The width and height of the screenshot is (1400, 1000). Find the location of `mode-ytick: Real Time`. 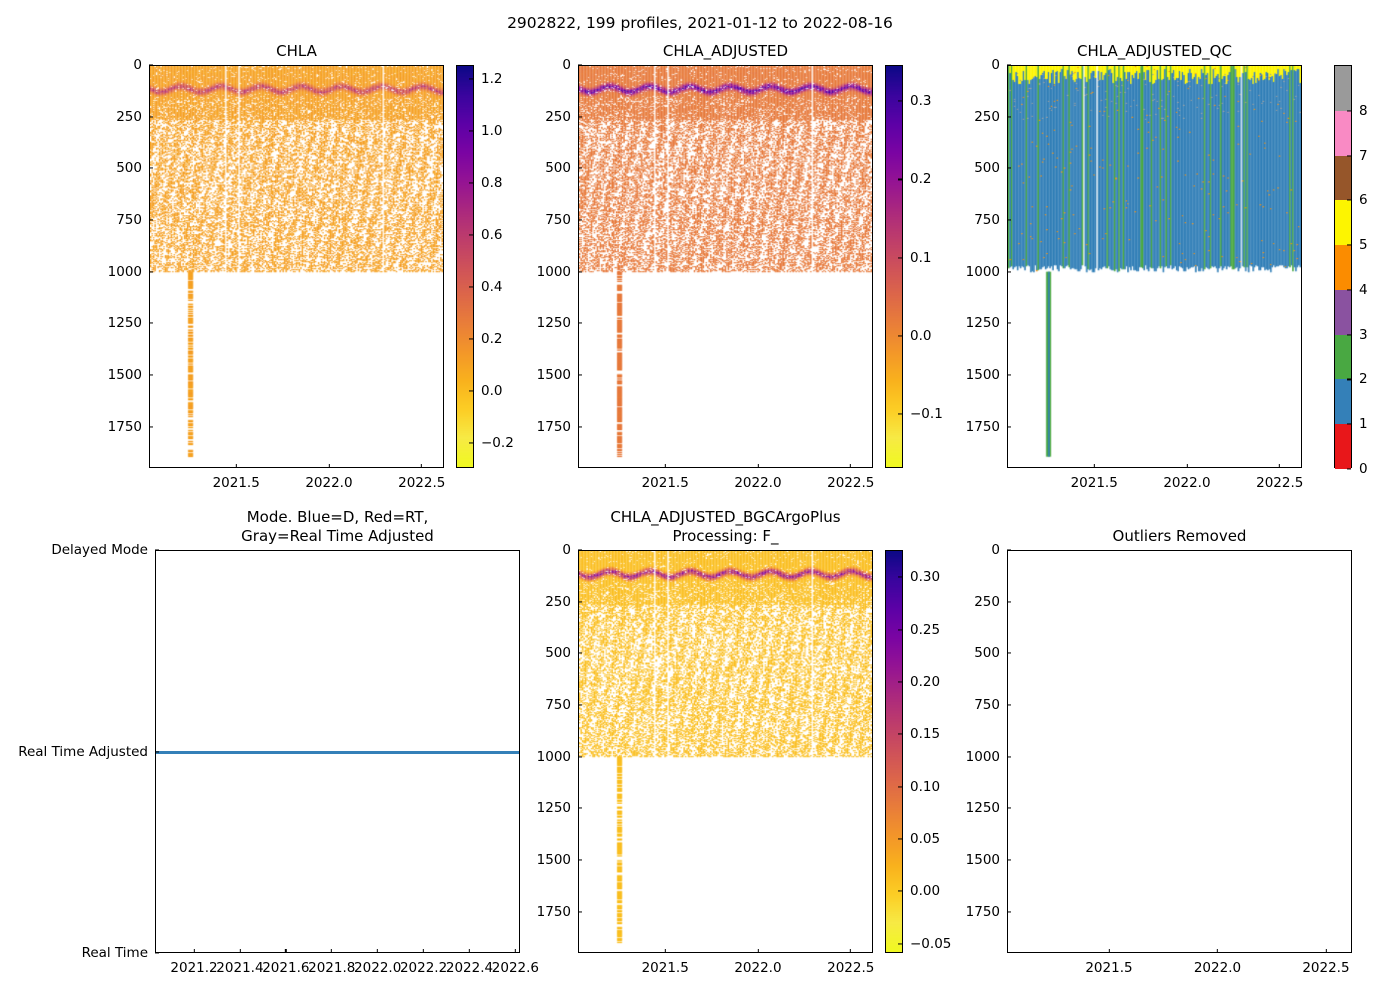

mode-ytick: Real Time is located at coordinates (120, 953).